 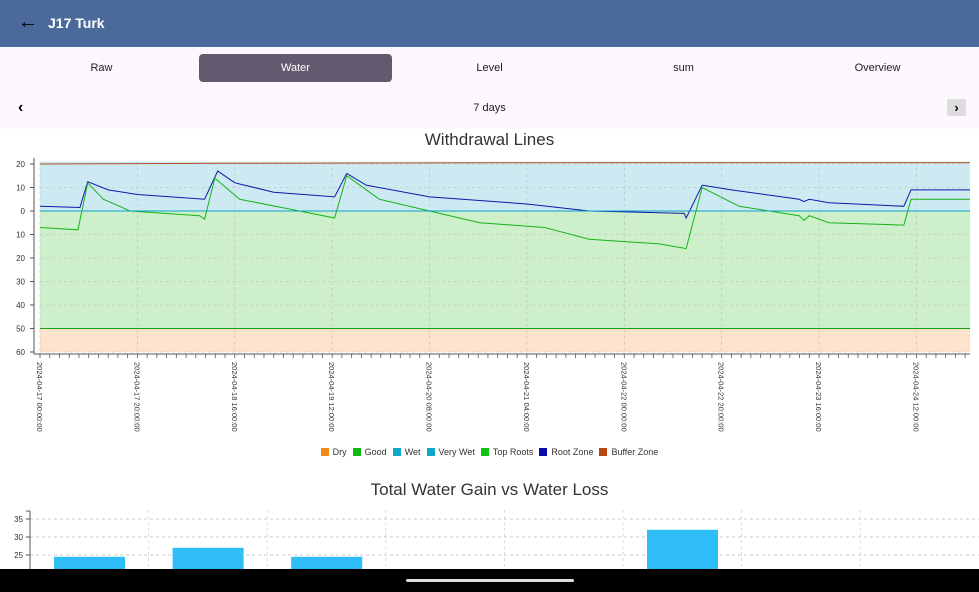 What do you see at coordinates (505, 340) in the screenshot?
I see `zone-dry` at bounding box center [505, 340].